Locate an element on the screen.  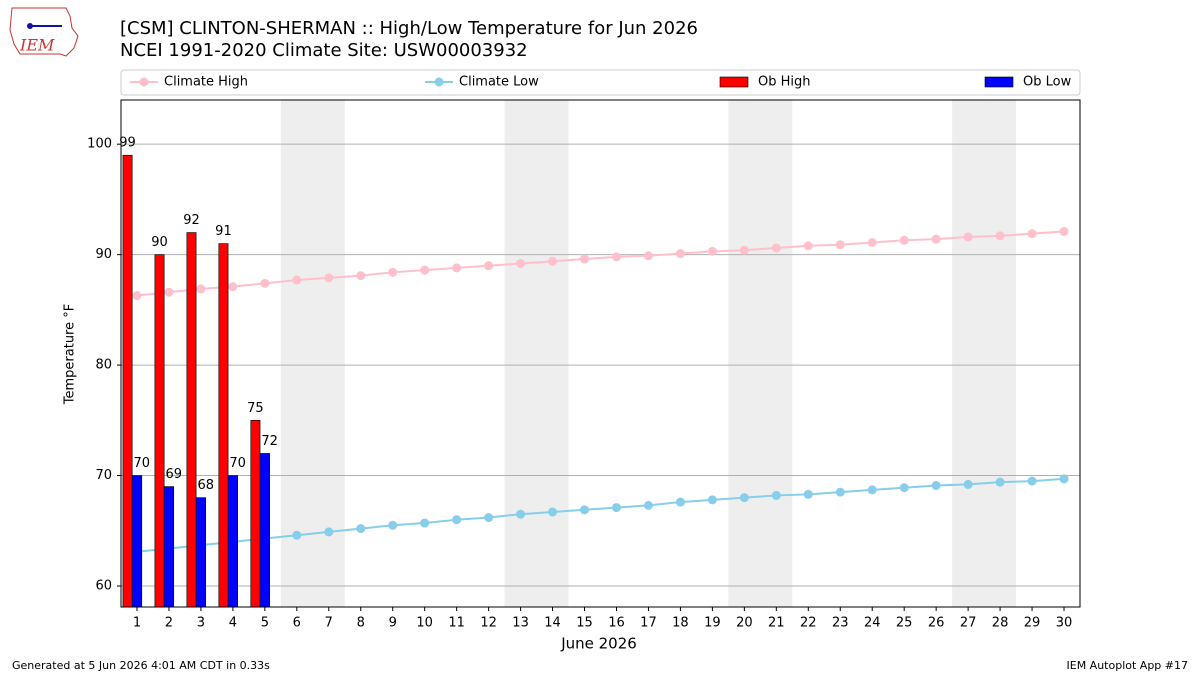
y-axis-label: Temperature °F is located at coordinates (70, 354).